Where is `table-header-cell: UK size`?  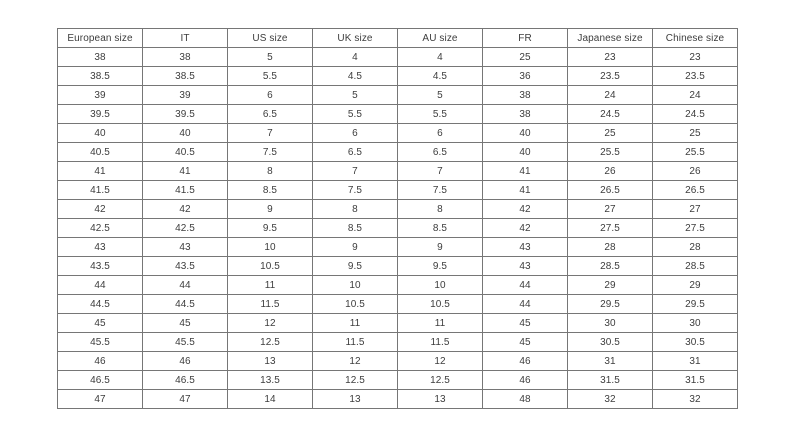 table-header-cell: UK size is located at coordinates (355, 38).